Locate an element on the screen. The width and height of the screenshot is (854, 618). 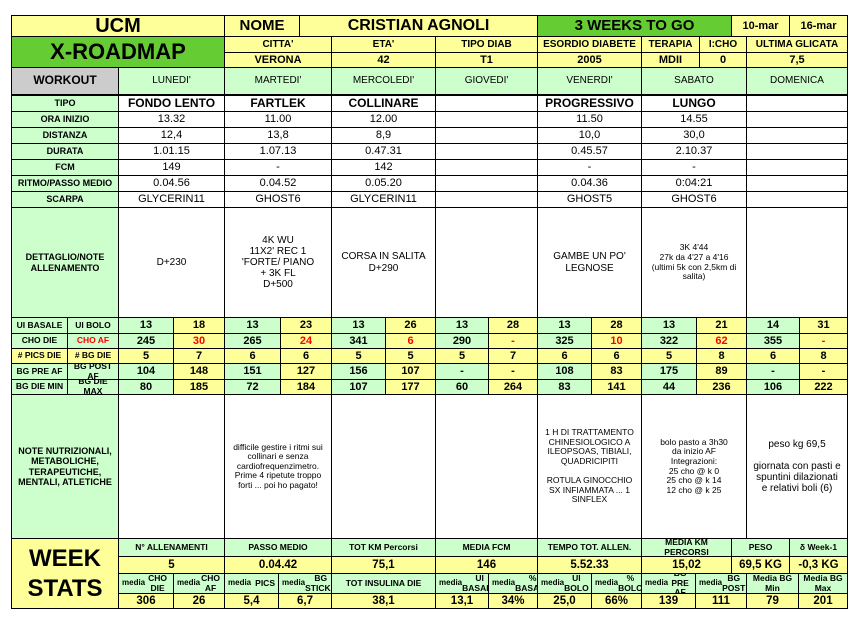
cell-ui_bolo-4: 28 is located at coordinates (616, 325).